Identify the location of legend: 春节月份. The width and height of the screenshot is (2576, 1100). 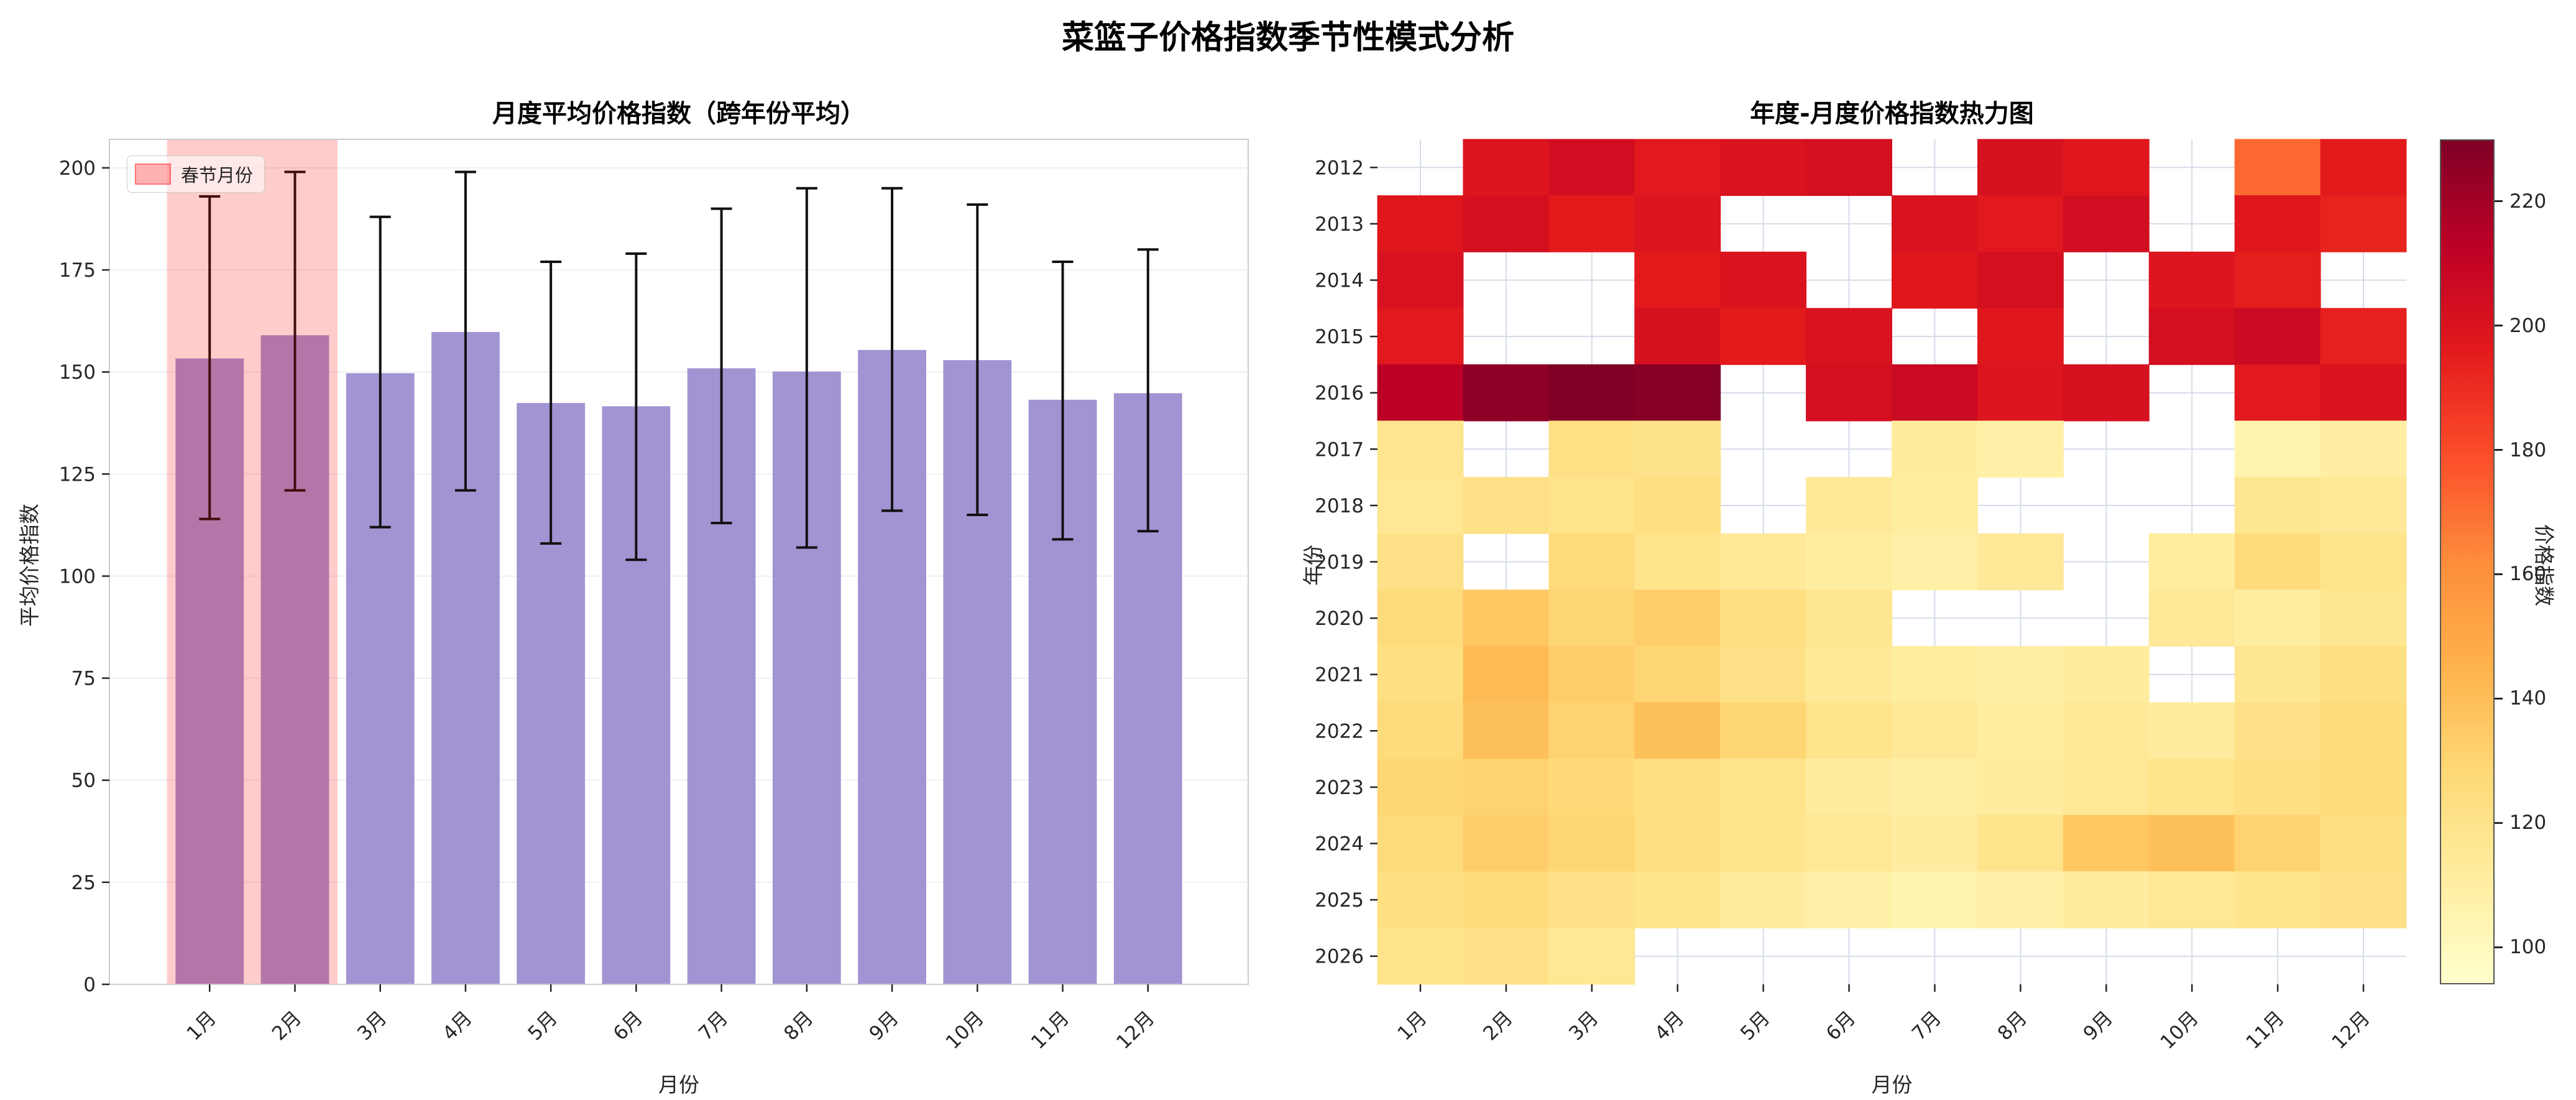
(196, 174).